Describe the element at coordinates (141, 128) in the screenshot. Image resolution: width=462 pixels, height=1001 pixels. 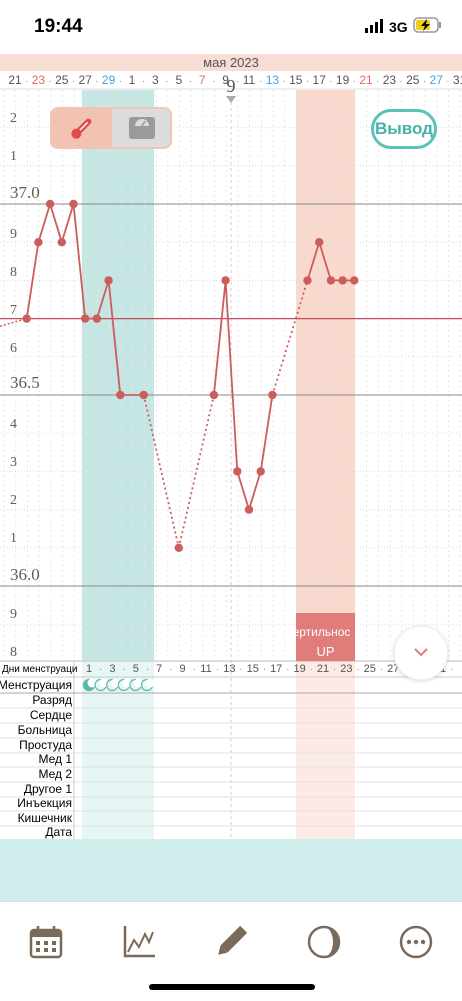
I see `scale-mode` at that location.